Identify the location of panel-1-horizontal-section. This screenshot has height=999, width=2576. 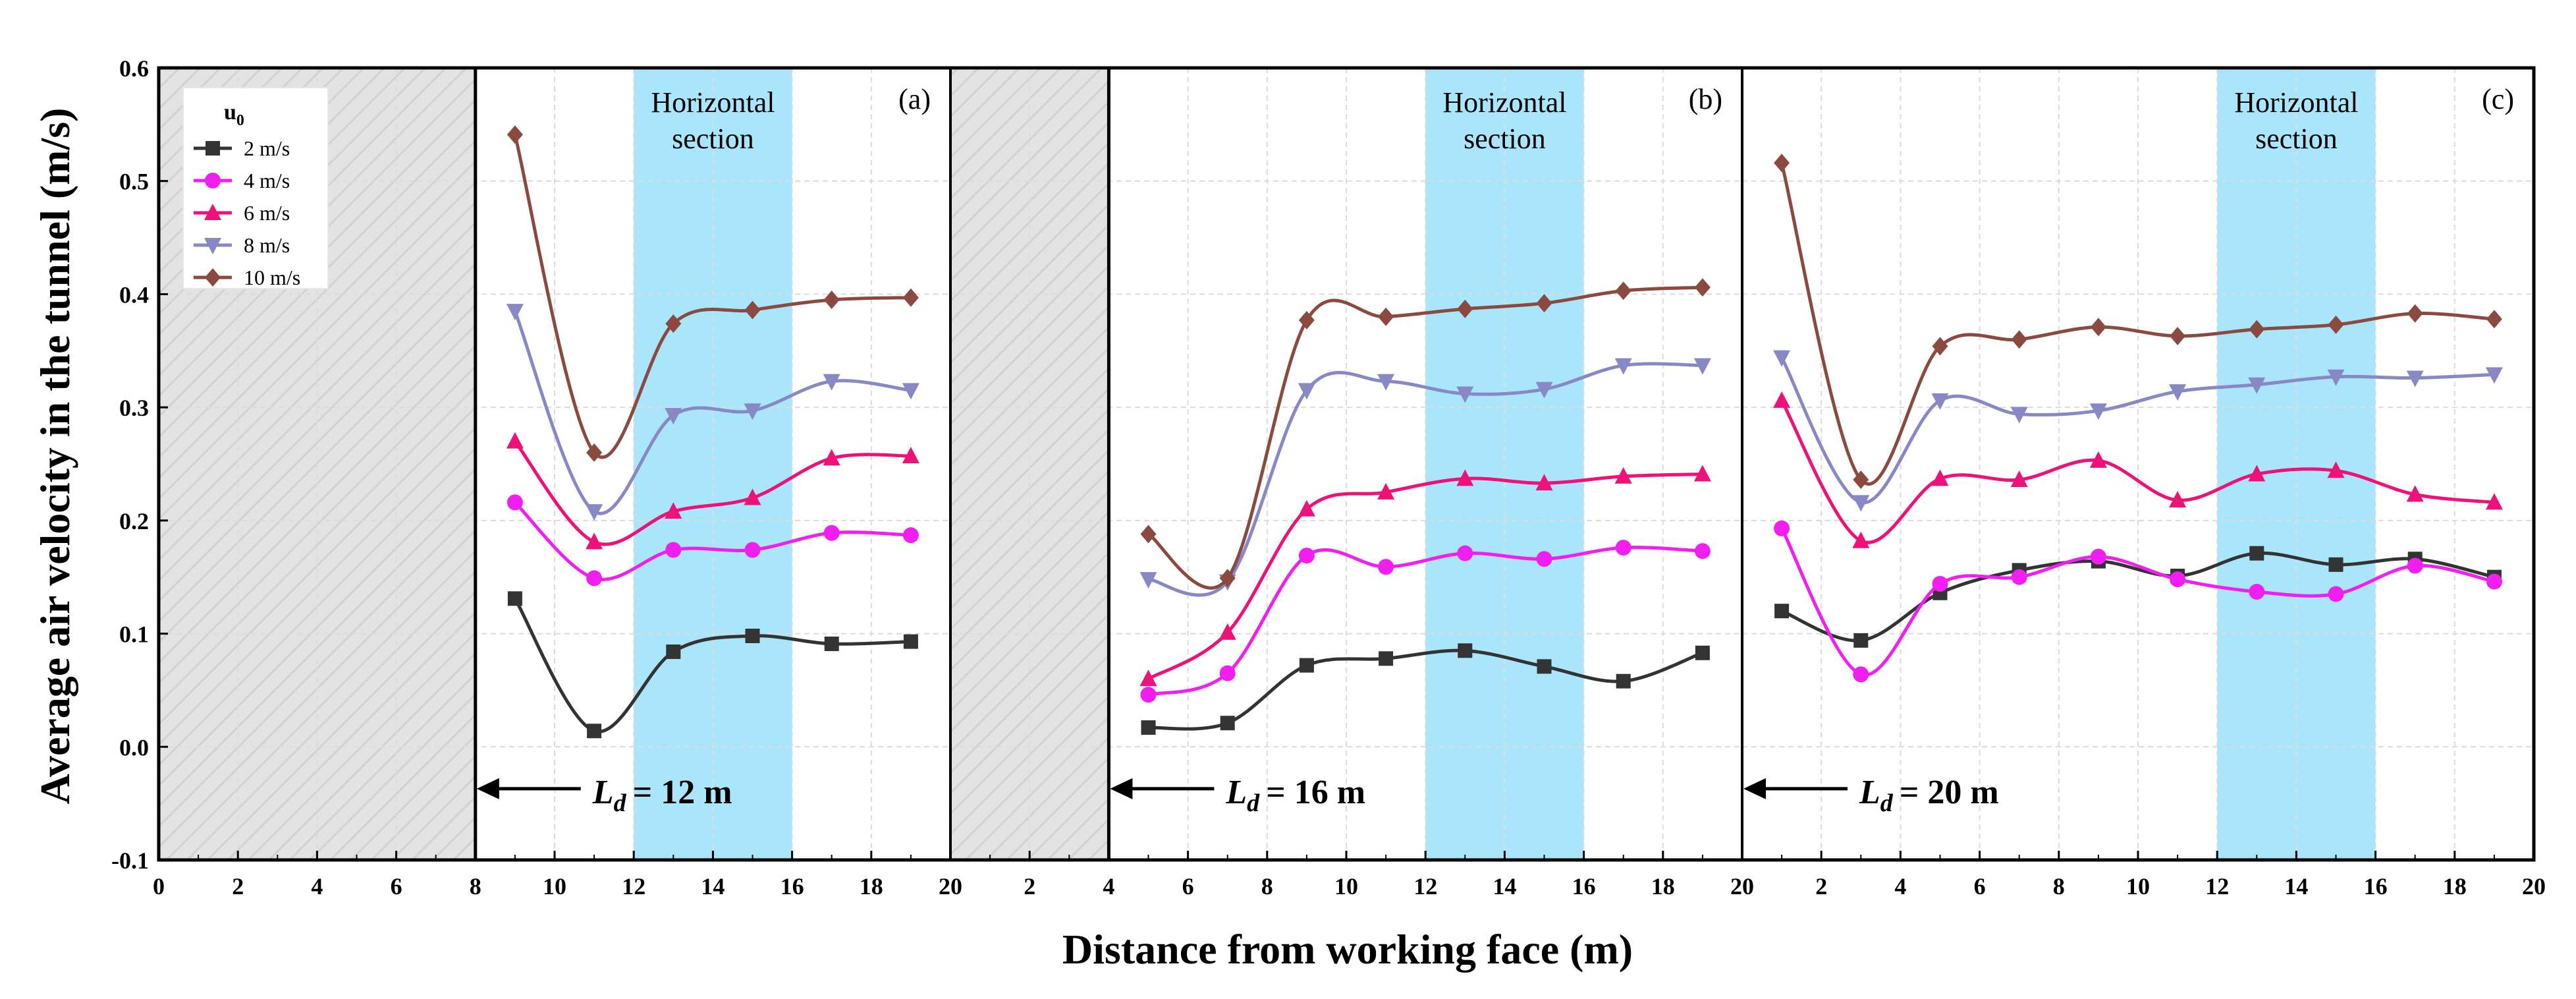
(1504, 464).